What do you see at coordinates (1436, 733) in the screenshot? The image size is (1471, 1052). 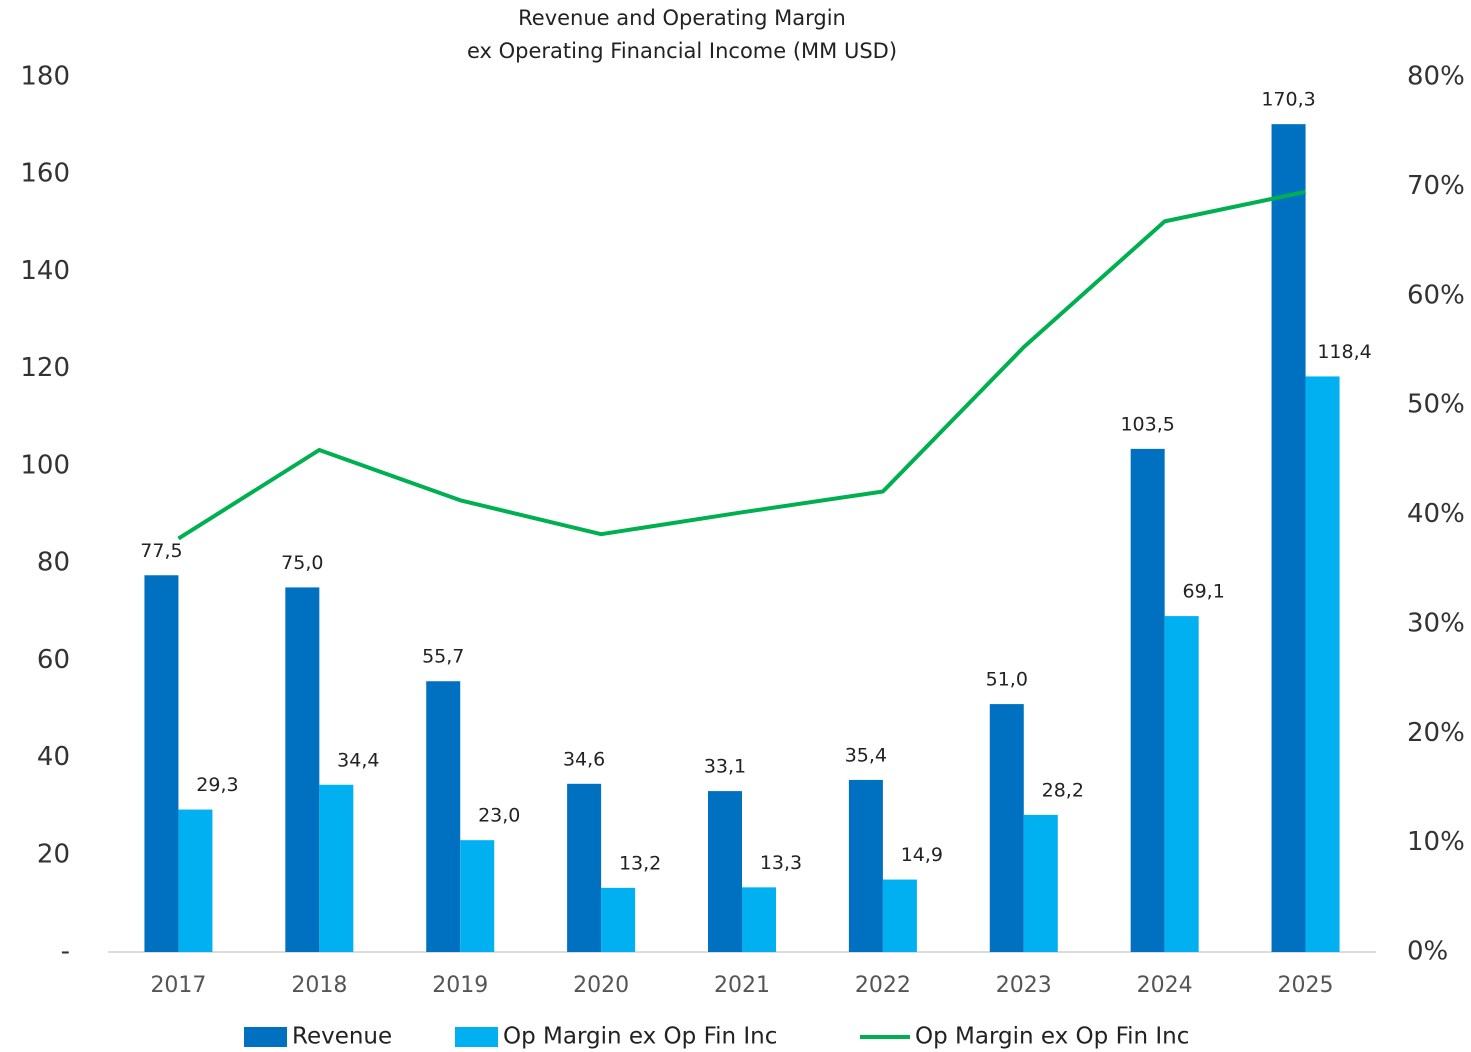 I see `y2-tick-label: 20%` at bounding box center [1436, 733].